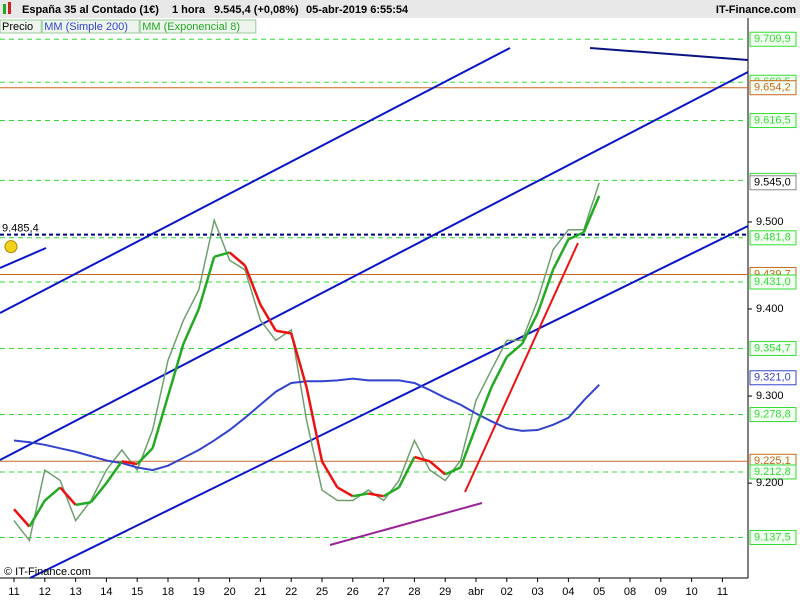 This screenshot has height=600, width=800. I want to click on level-label: 9.212,8, so click(772, 472).